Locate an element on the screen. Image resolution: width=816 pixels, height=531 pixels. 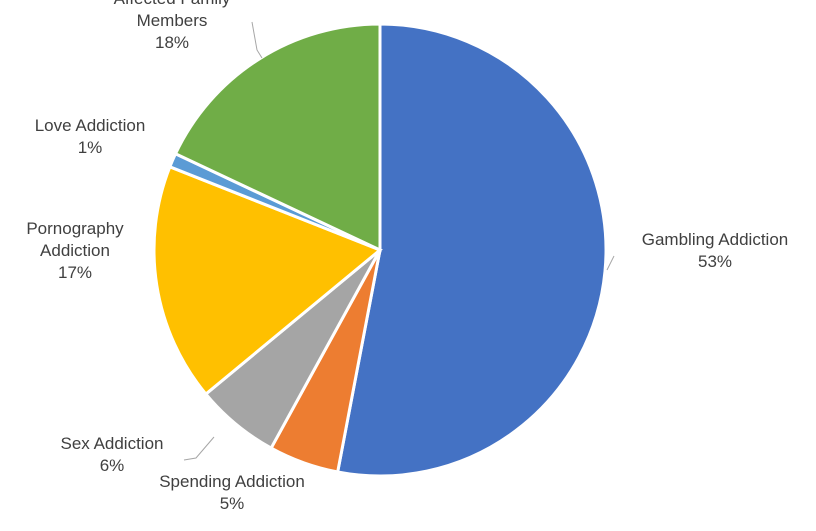
label-pornography-addiction: Pornography Addiction 17% is located at coordinates (75, 250).